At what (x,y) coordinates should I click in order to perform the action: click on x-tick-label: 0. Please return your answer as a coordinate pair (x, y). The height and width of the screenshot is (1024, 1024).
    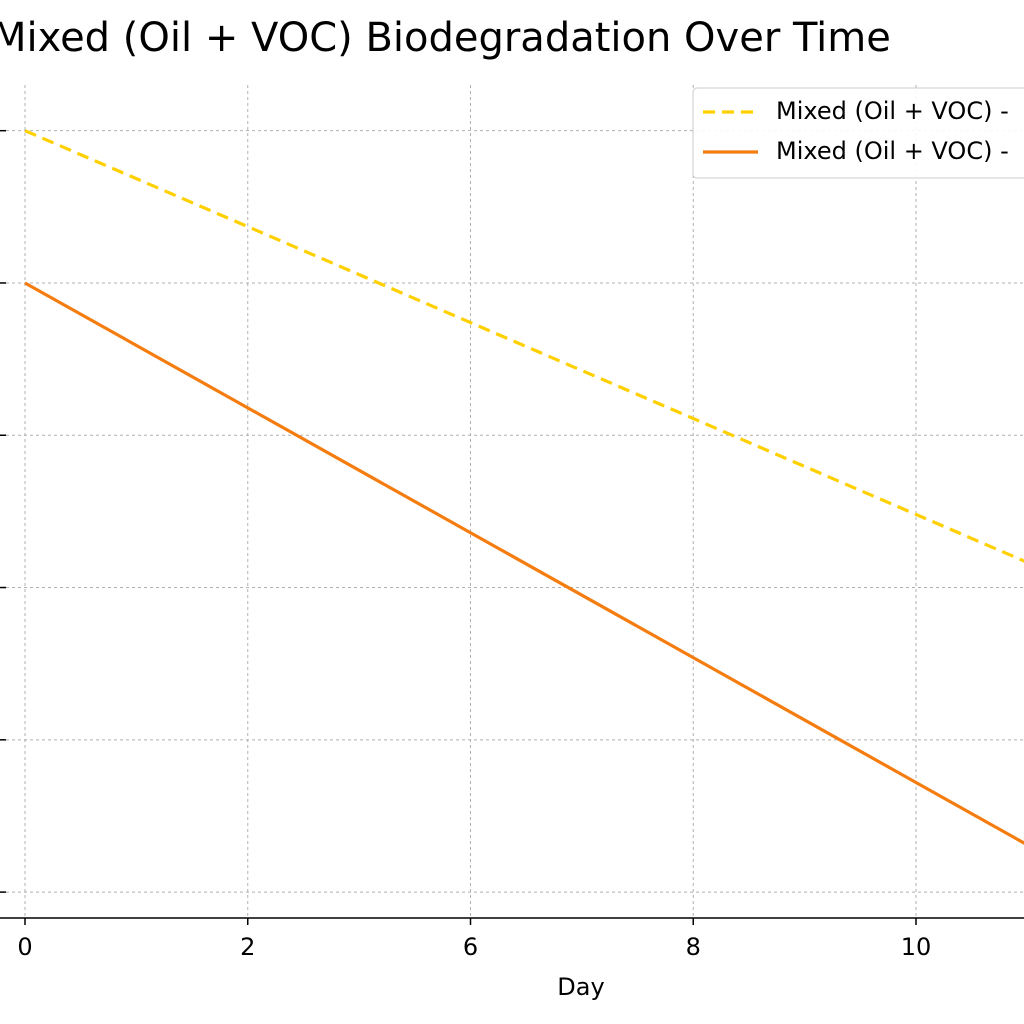
    Looking at the image, I should click on (24, 947).